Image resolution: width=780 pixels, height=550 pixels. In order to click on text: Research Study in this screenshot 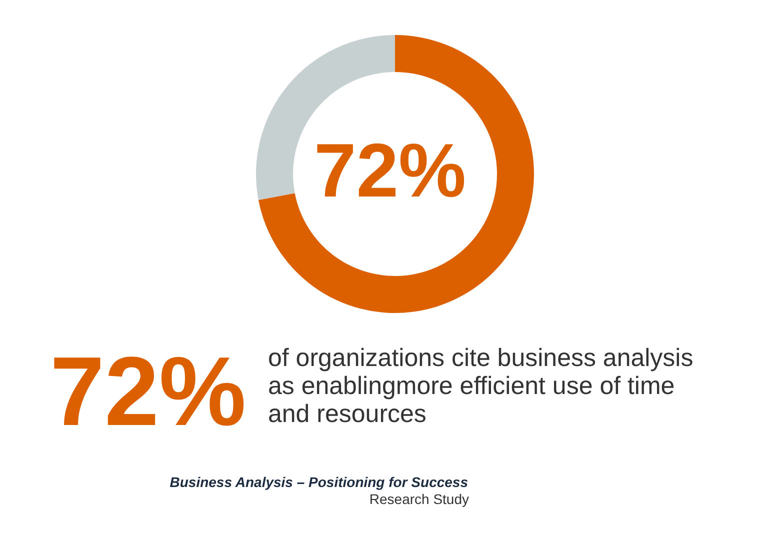, I will do `click(418, 499)`.